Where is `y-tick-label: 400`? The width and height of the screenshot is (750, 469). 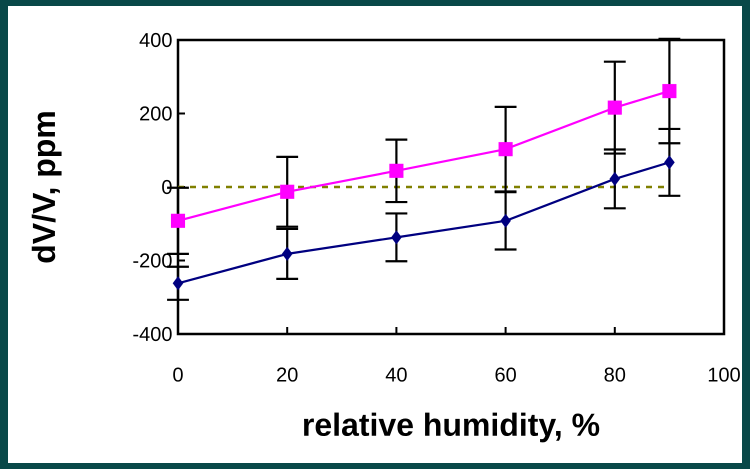 y-tick-label: 400 is located at coordinates (156, 40).